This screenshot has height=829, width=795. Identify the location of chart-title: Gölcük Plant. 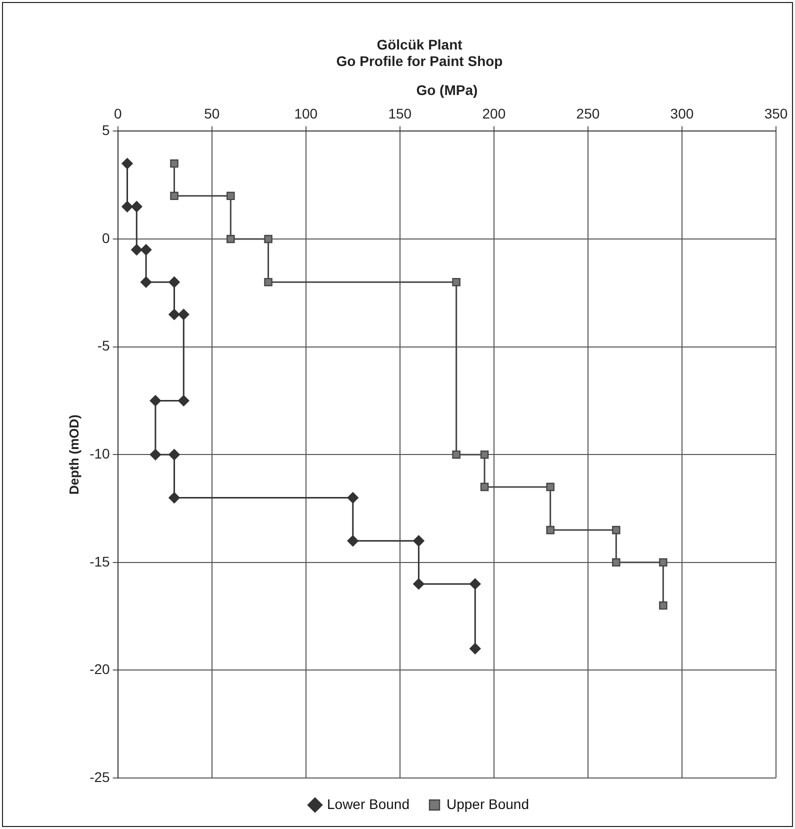
(419, 44).